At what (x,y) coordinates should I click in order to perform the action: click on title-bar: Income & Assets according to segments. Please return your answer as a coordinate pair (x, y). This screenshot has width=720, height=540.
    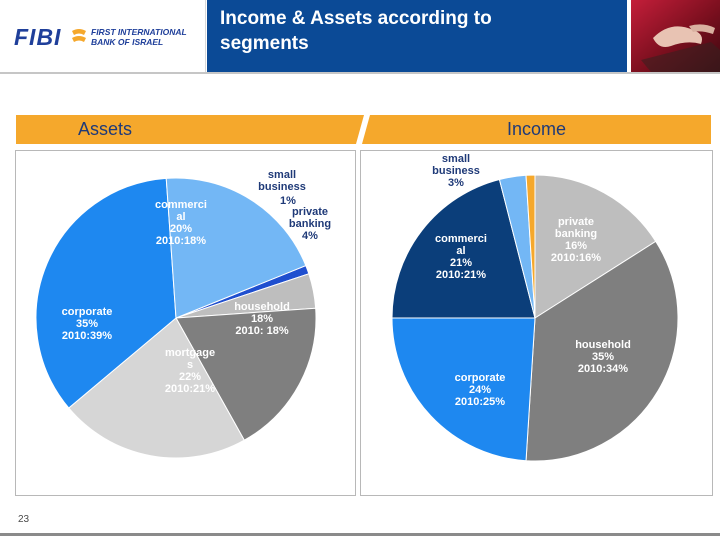
    Looking at the image, I should click on (417, 36).